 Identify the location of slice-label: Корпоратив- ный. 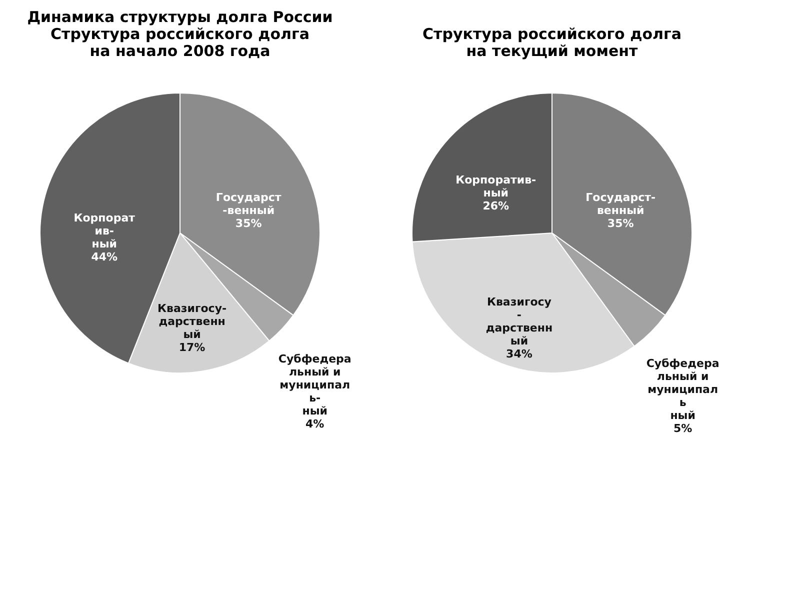
(496, 186).